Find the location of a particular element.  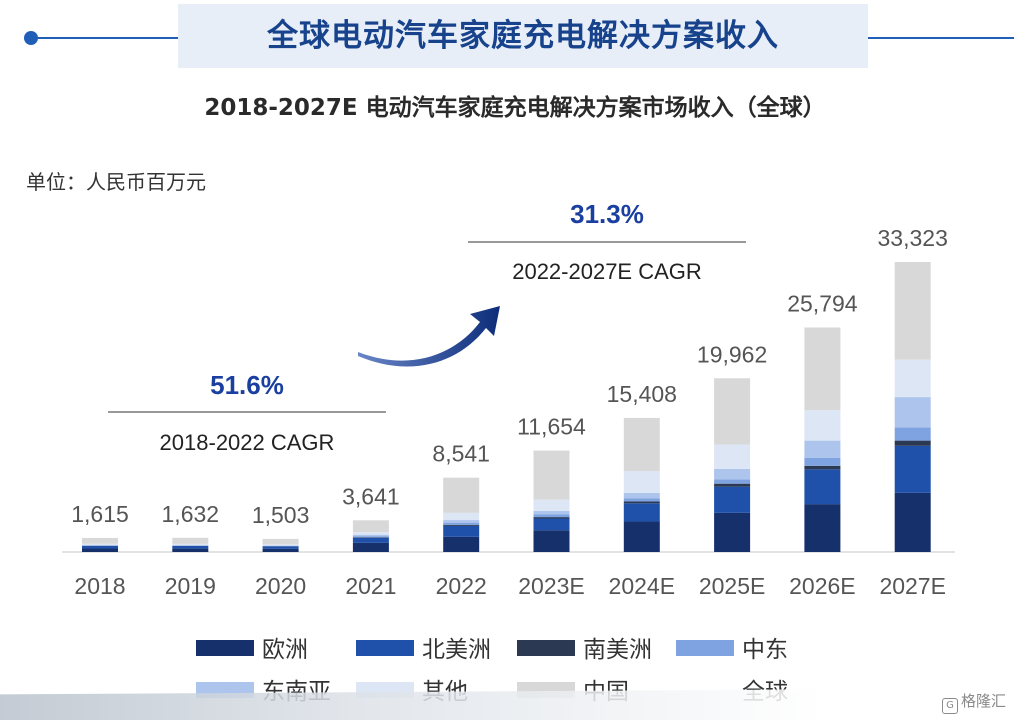

cagr2-label: 2022-2027E CAGR is located at coordinates (607, 271).